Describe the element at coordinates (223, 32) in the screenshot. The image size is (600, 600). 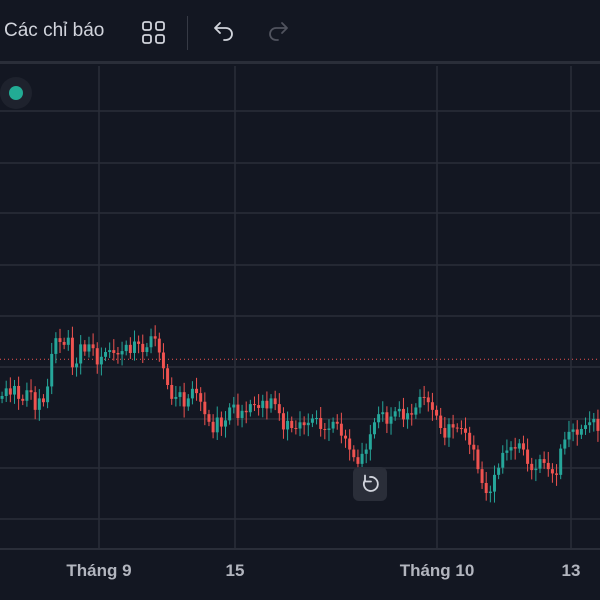
I see `undo-icon` at that location.